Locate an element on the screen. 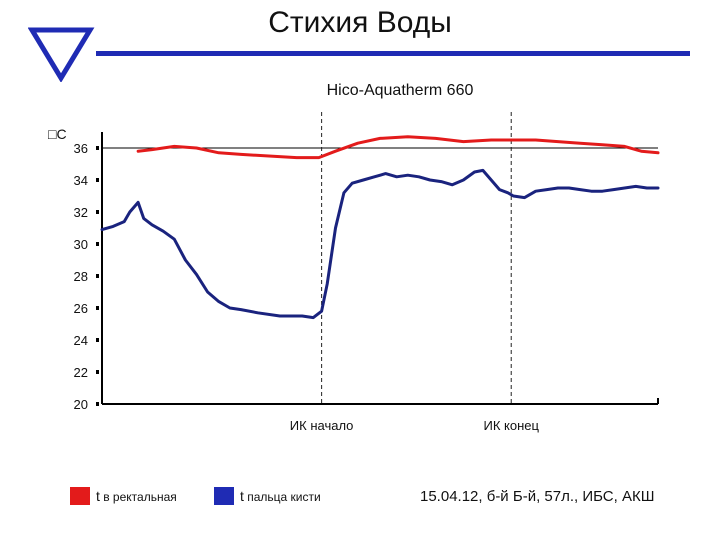 This screenshot has width=720, height=540. legend-label-rectal: t в ректальная is located at coordinates (136, 496).